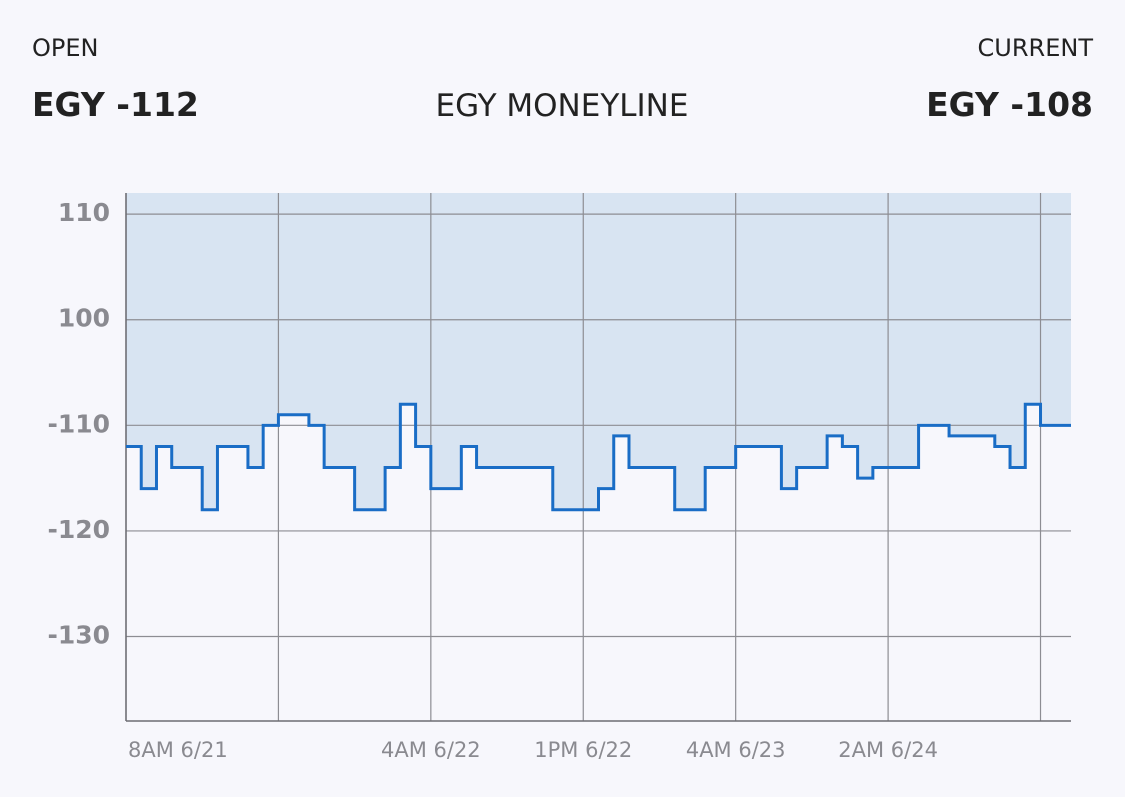 This screenshot has height=797, width=1125. Describe the element at coordinates (84, 212) in the screenshot. I see `y-tick-label: 110` at that location.